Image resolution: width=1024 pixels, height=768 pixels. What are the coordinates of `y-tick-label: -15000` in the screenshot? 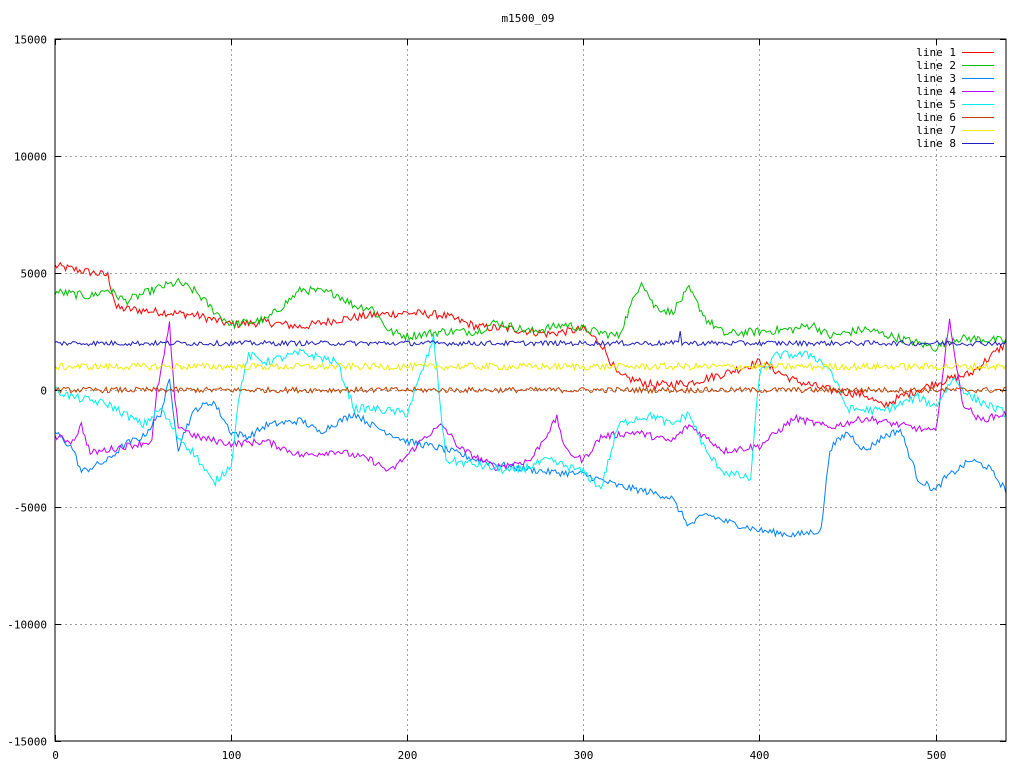 It's located at (27, 742).